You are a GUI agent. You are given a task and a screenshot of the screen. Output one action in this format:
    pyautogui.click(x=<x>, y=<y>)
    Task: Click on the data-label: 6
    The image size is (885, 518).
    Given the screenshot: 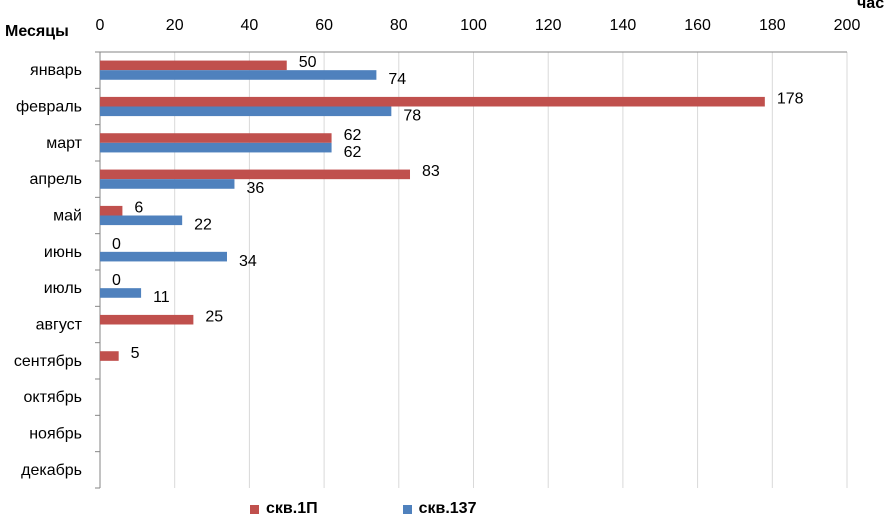 What is the action you would take?
    pyautogui.click(x=138, y=208)
    